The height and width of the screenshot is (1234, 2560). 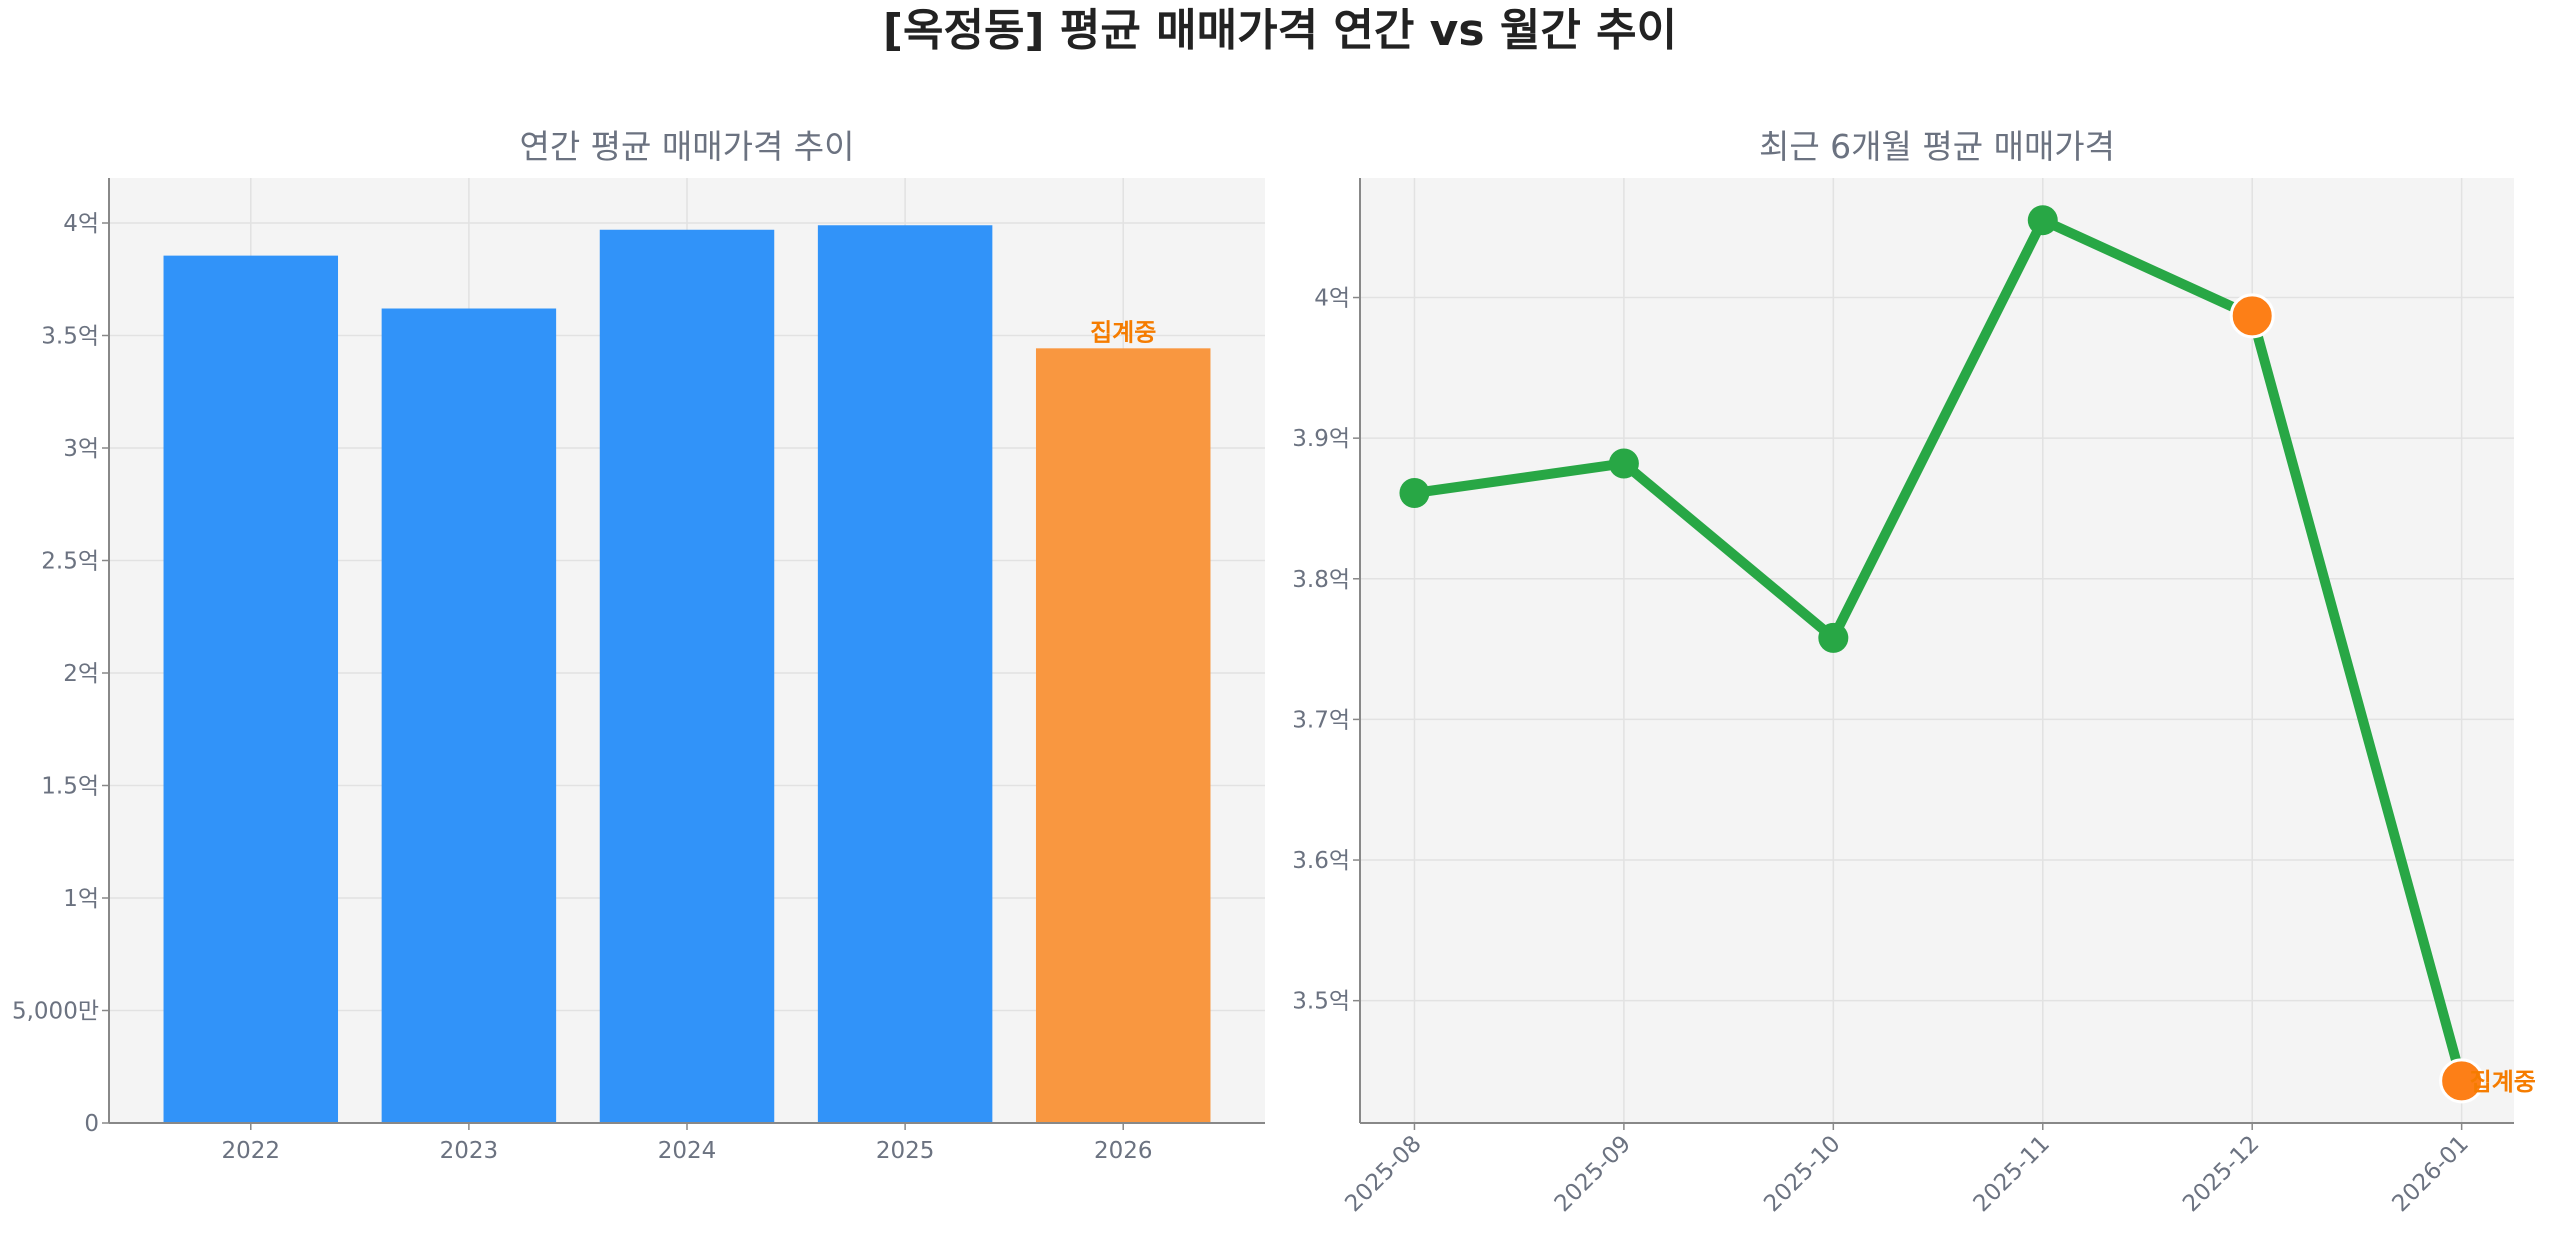 I want to click on bar-annotation: 집계중, so click(x=1123, y=332).